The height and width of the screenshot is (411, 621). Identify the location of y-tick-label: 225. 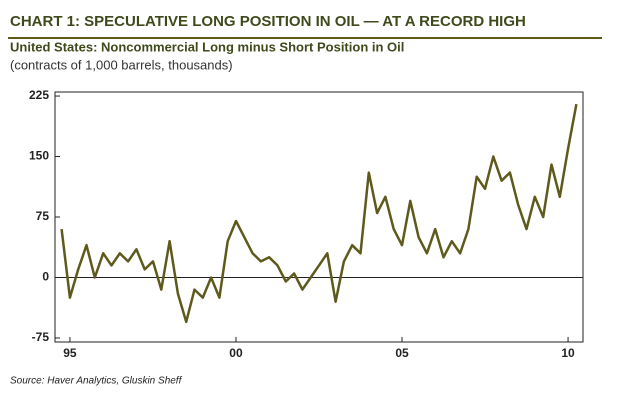
(39, 95).